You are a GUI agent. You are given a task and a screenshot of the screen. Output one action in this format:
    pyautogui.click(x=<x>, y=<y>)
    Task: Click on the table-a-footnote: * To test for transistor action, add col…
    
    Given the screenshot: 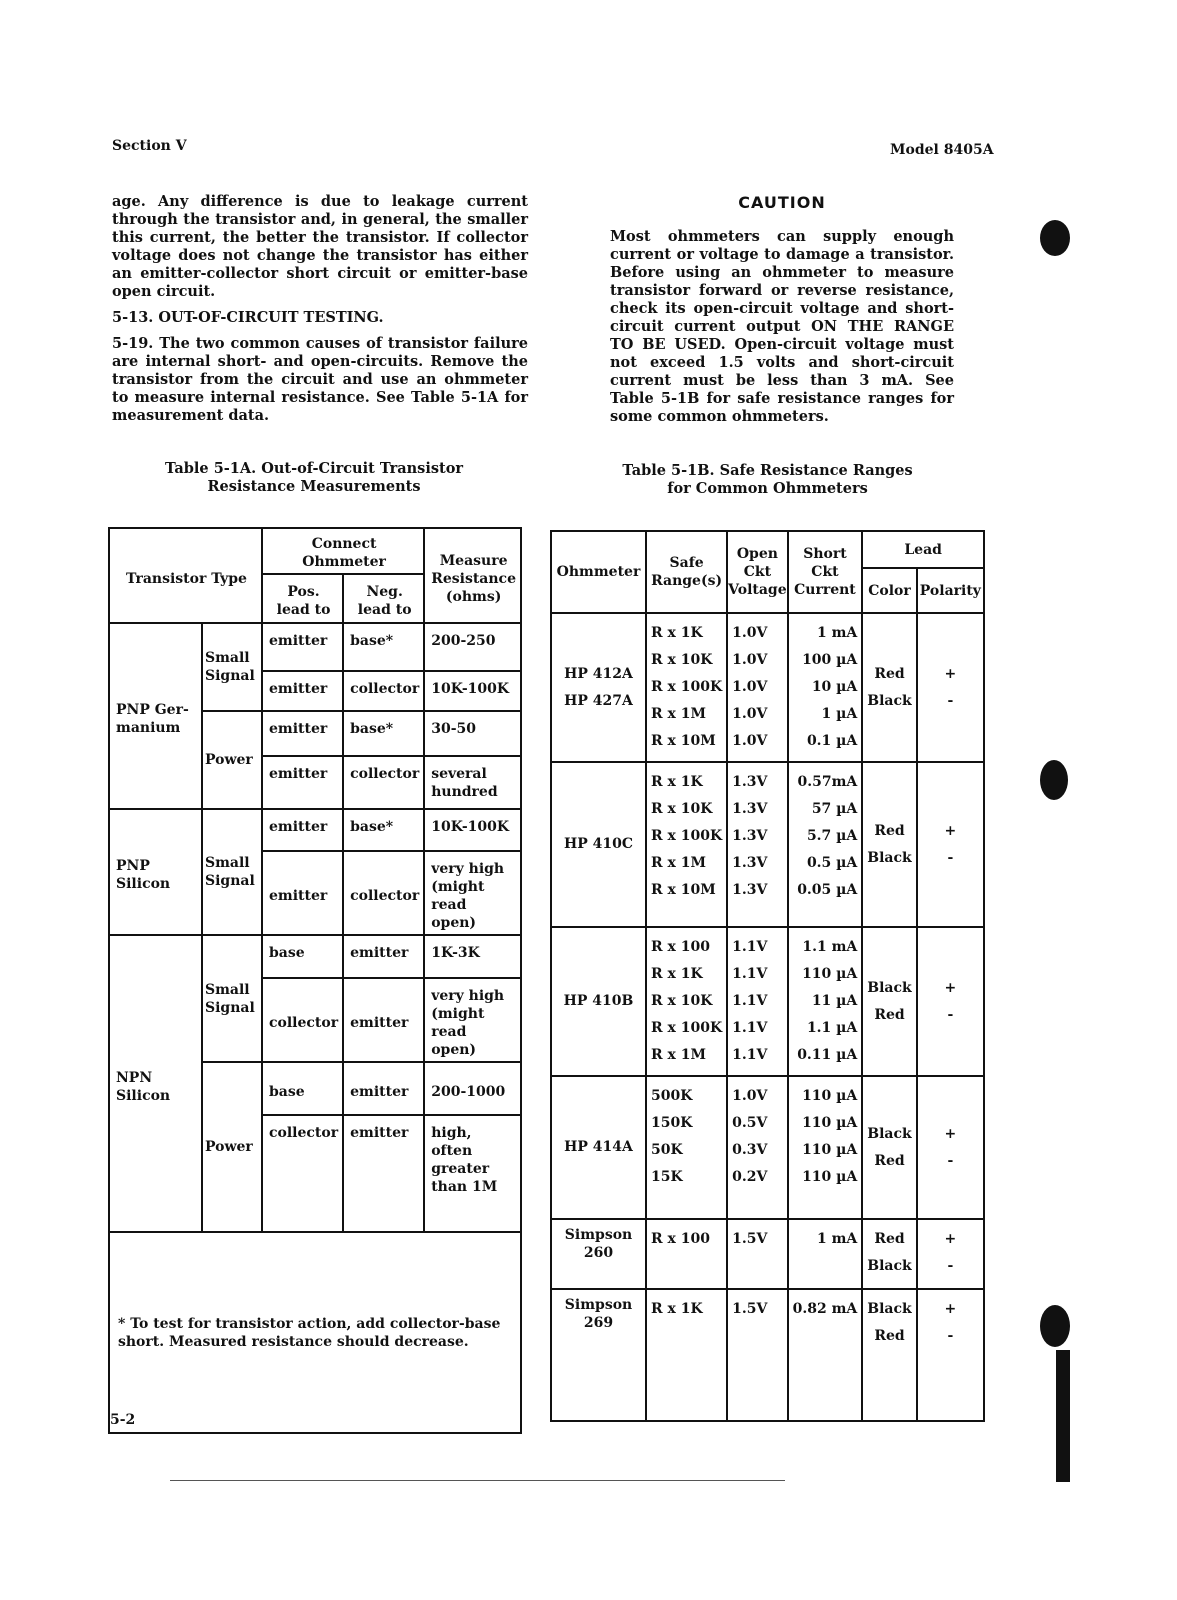 What is the action you would take?
    pyautogui.click(x=315, y=1332)
    